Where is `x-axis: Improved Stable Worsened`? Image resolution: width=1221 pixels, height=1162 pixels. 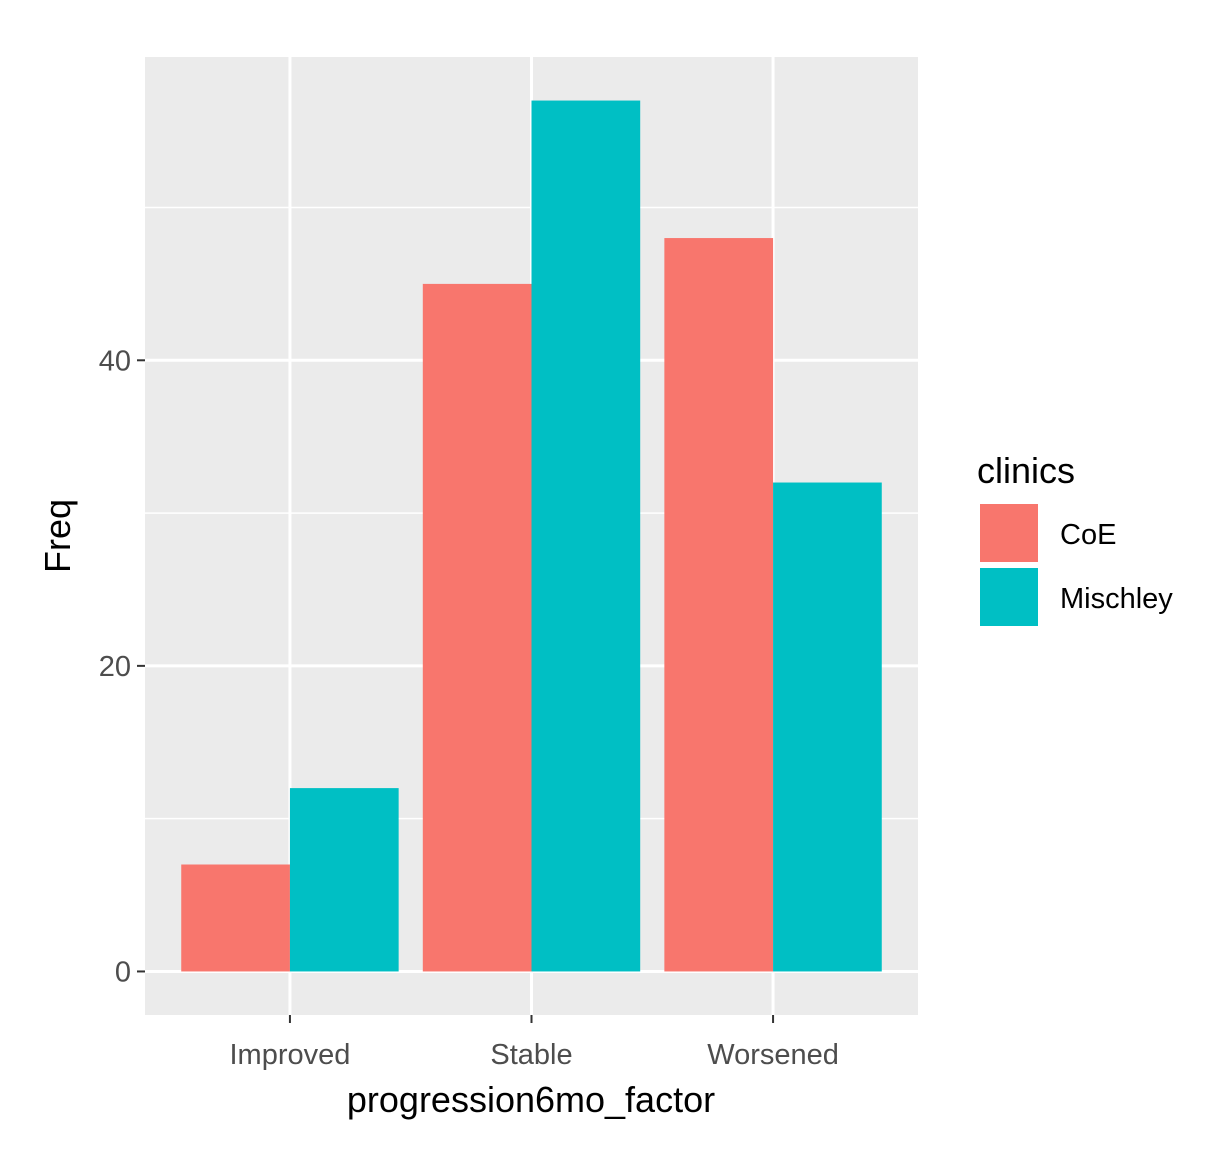
x-axis: Improved Stable Worsened is located at coordinates (534, 1043).